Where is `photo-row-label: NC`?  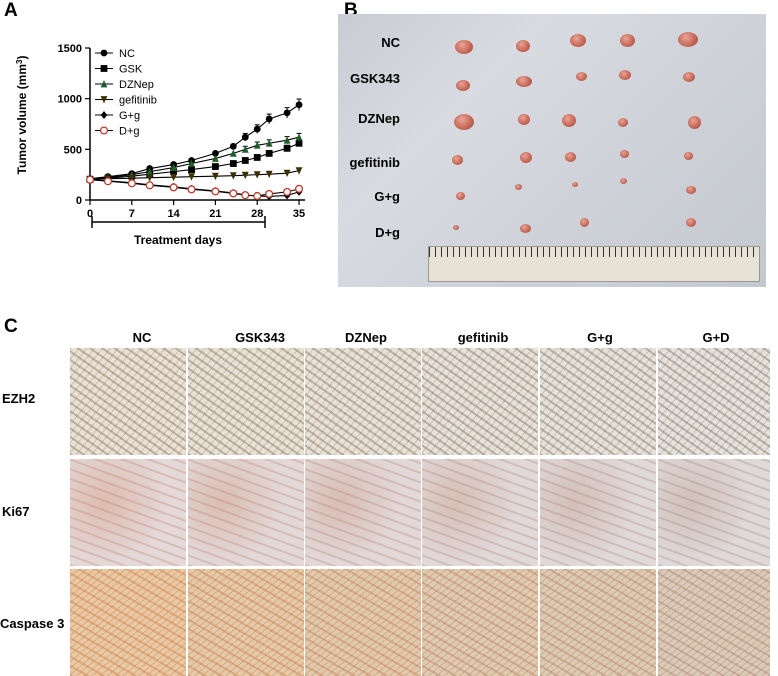
photo-row-label: NC is located at coordinates (390, 42).